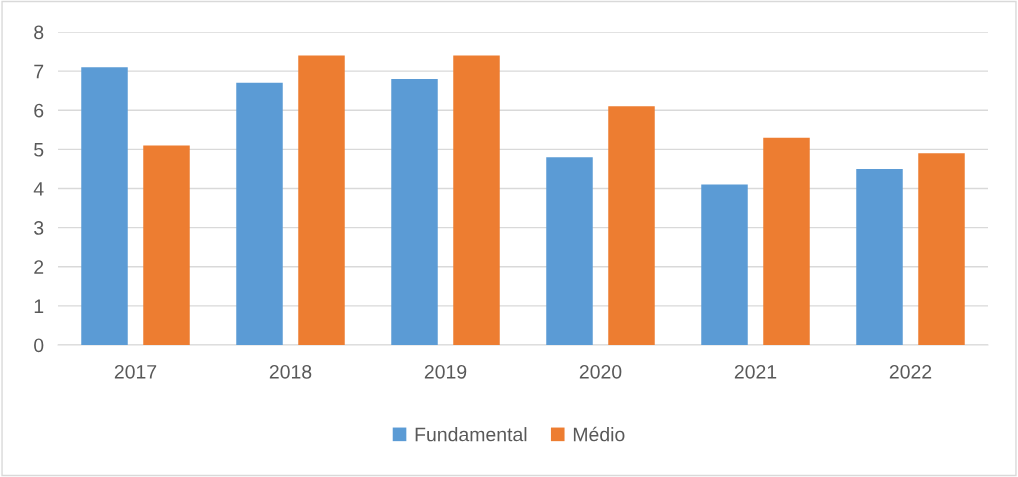  What do you see at coordinates (39, 150) in the screenshot?
I see `y-tick-label: 5` at bounding box center [39, 150].